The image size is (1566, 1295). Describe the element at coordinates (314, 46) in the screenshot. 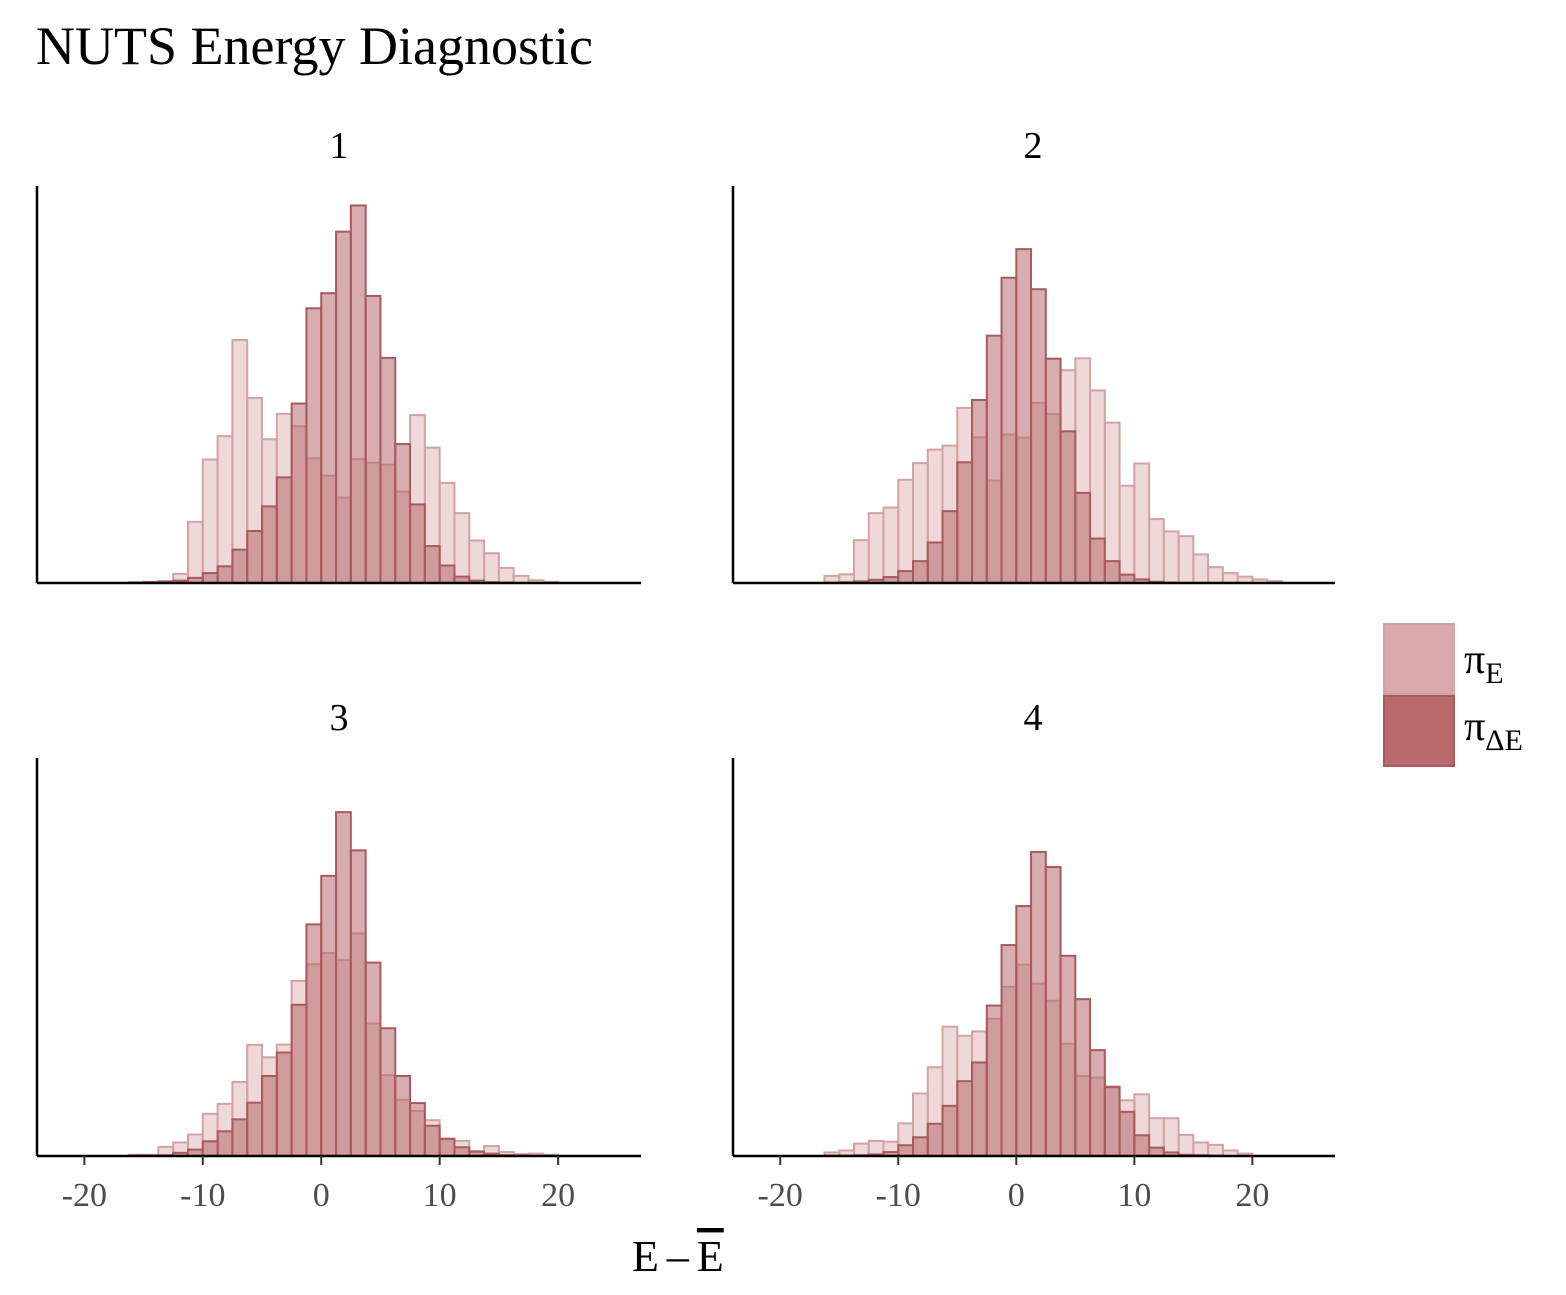

I see `chart-title: NUTS Energy Diagnostic` at that location.